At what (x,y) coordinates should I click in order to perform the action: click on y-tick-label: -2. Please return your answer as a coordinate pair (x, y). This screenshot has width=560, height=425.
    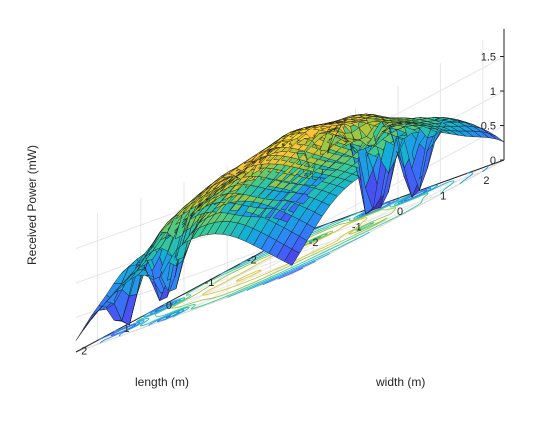
    Looking at the image, I should click on (314, 243).